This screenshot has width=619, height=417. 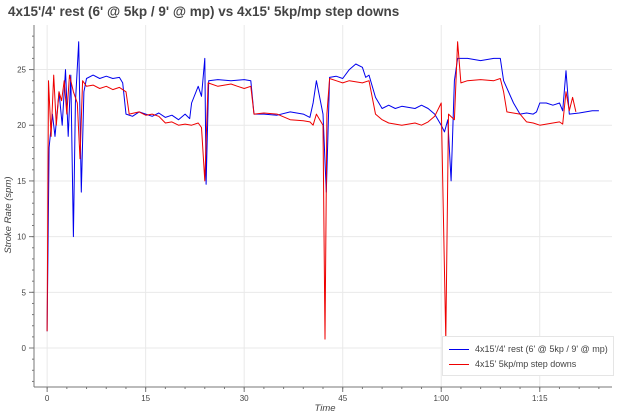 I want to click on legend-label-series-2: 4x15' 5kp/mp step downs, so click(x=526, y=364).